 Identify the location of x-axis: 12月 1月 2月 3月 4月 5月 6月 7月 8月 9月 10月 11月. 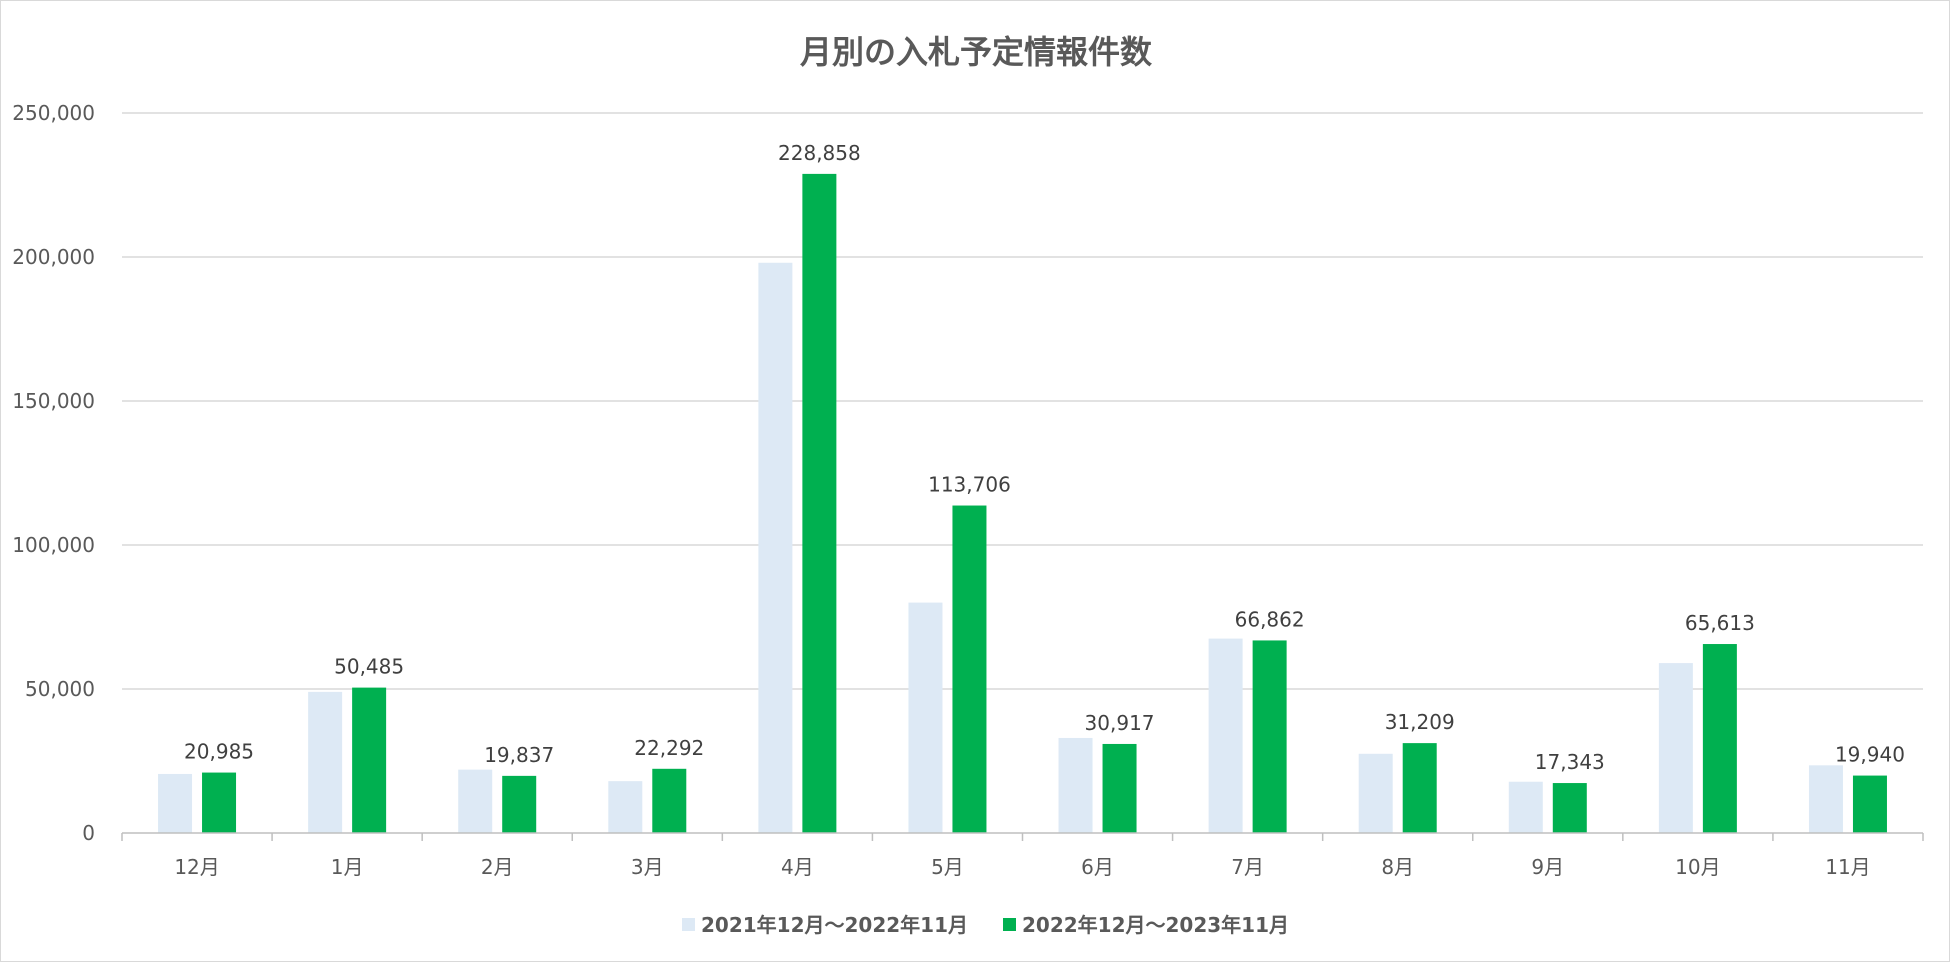
(1022, 855).